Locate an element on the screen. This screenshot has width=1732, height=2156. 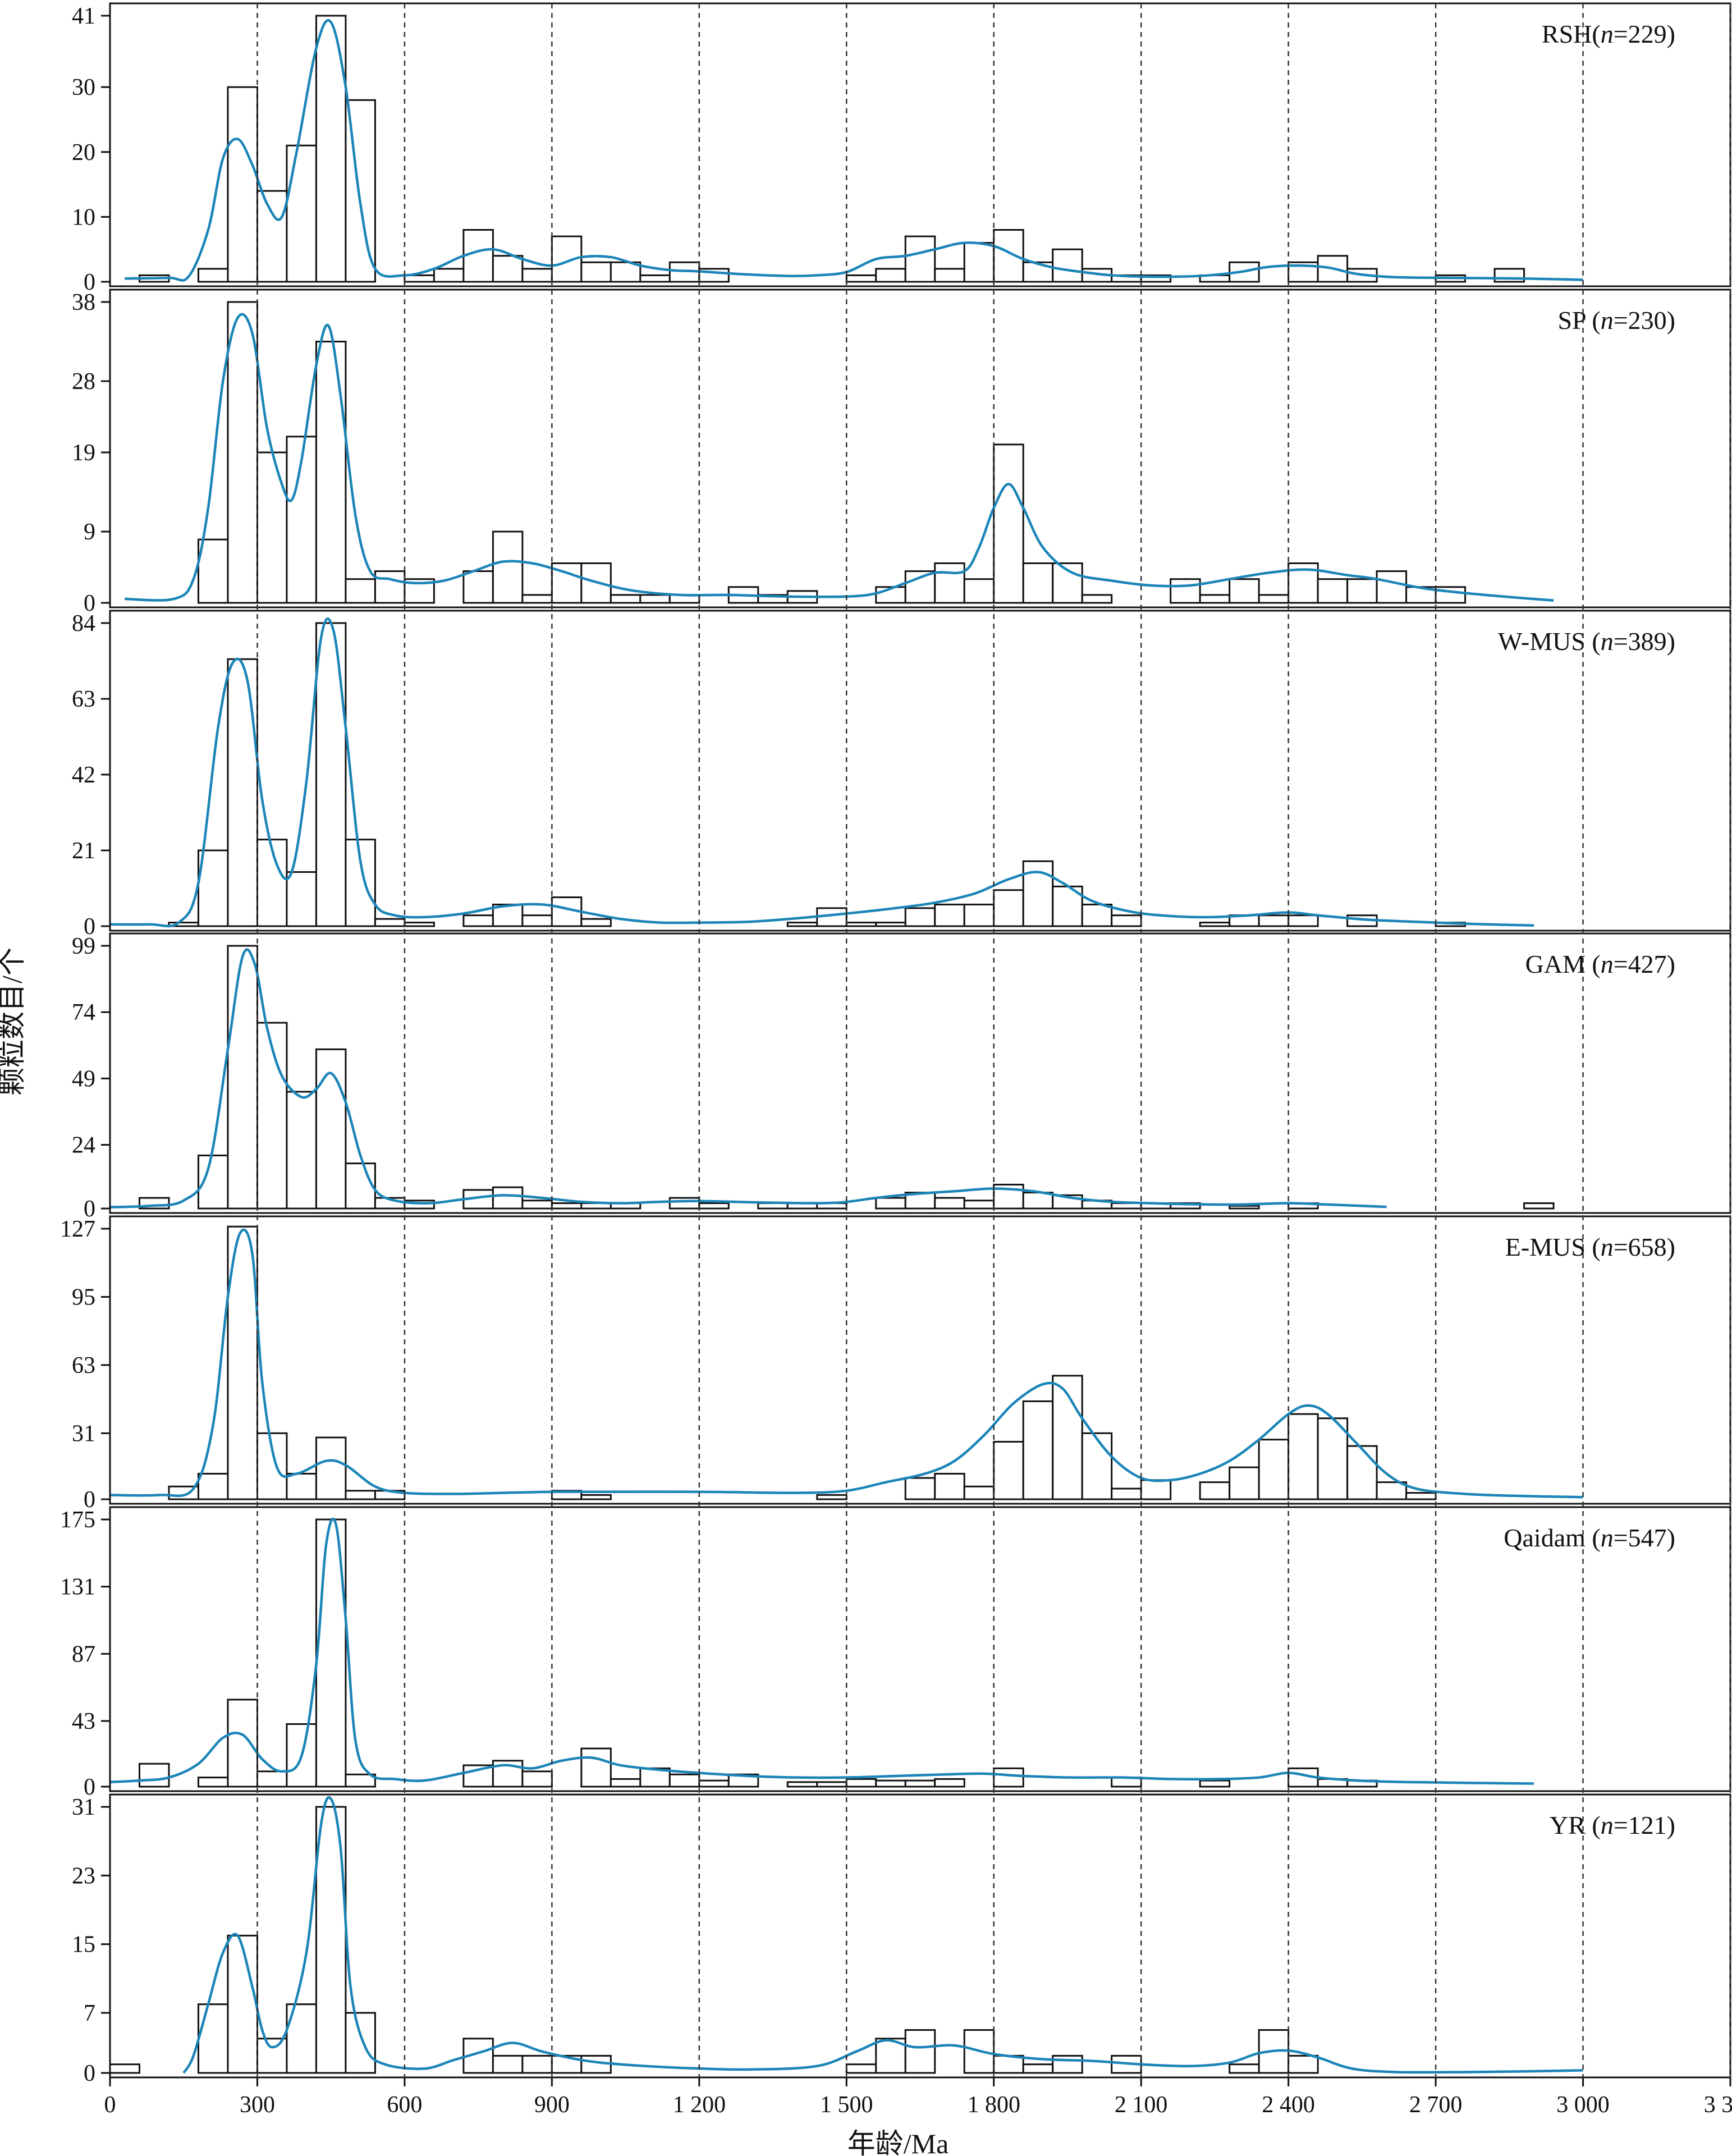
xtick-label-5: 1 500 is located at coordinates (846, 2105).